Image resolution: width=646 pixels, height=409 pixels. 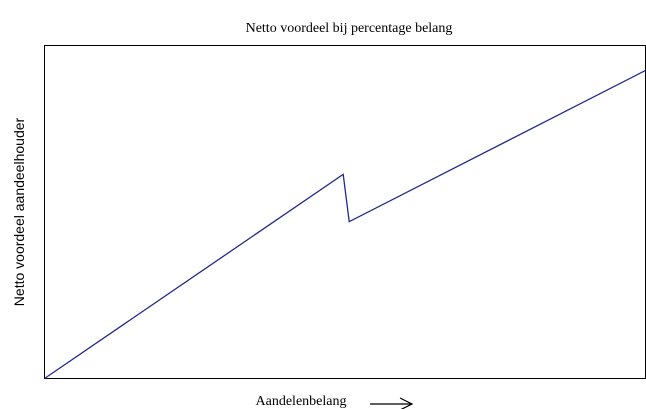 I want to click on y-axis-label: Netto voordeel aandeelhouder, so click(x=19, y=211).